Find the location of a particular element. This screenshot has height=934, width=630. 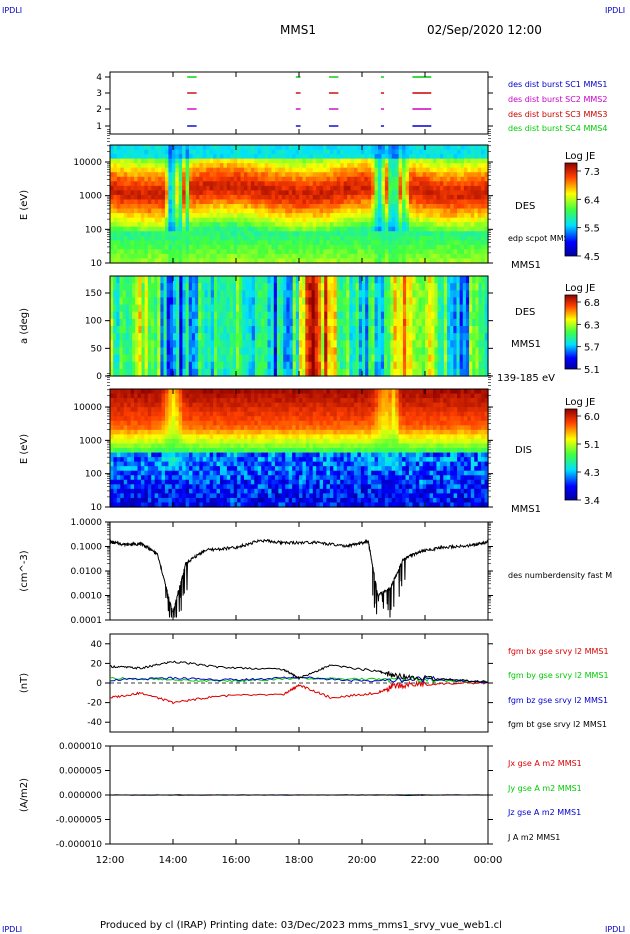

des-energy-cb-tick-label: 7.3 is located at coordinates (592, 172).